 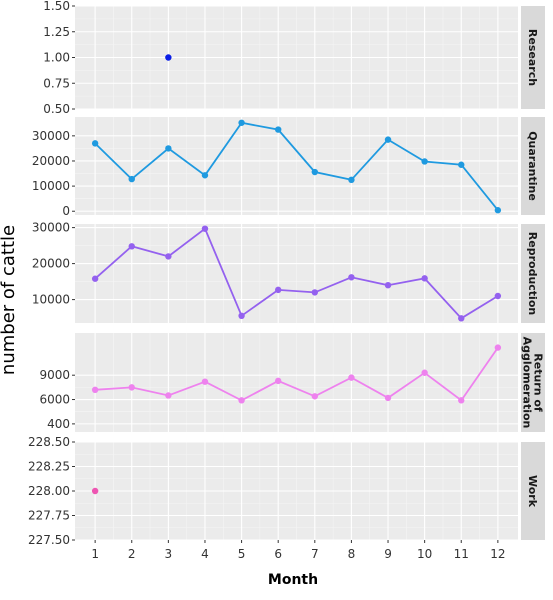 What do you see at coordinates (352, 554) in the screenshot?
I see `x-tick-label: 8` at bounding box center [352, 554].